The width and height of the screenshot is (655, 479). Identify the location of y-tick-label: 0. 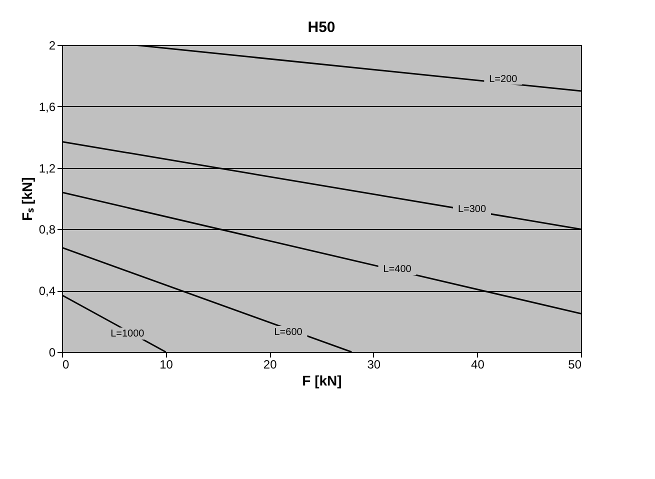
(52, 353).